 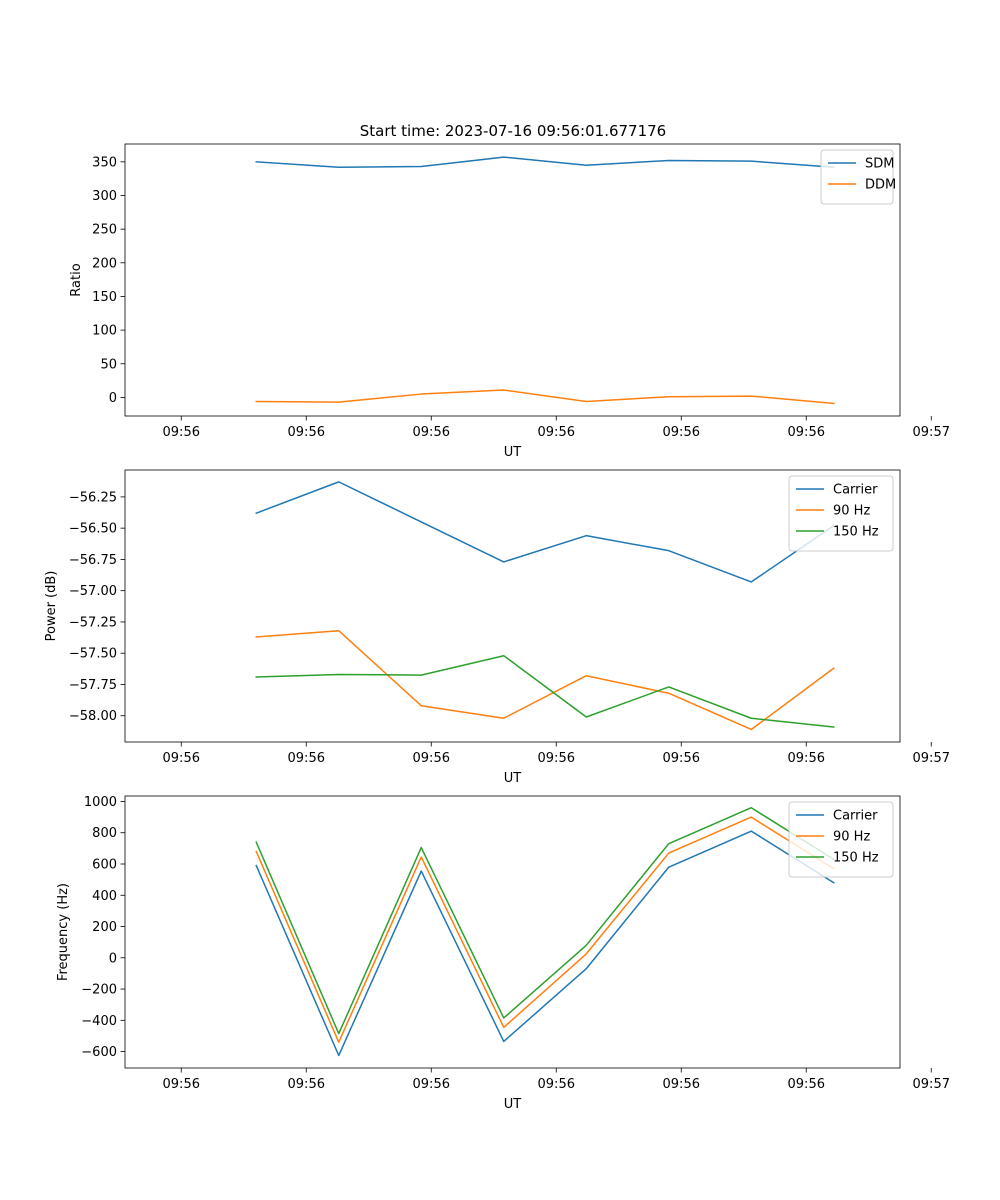 What do you see at coordinates (851, 511) in the screenshot?
I see `power-legend-label-90-hz: 90 Hz` at bounding box center [851, 511].